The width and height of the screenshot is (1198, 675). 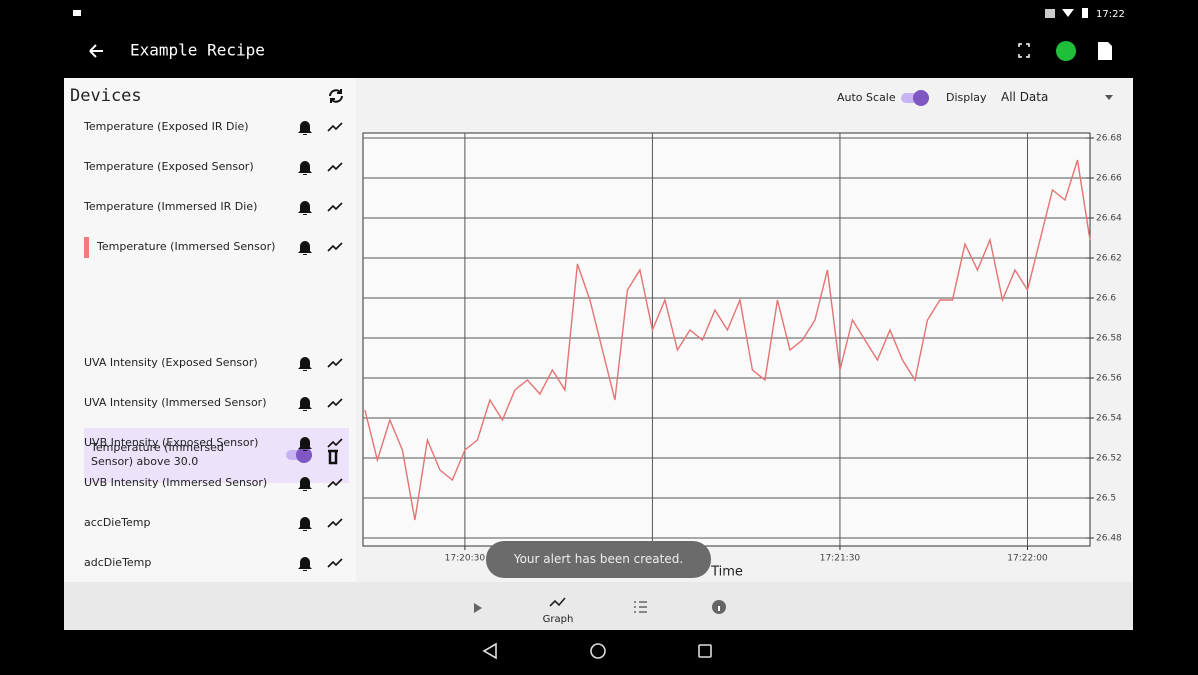 What do you see at coordinates (1106, 499) in the screenshot?
I see `y-tick-label: 26.5` at bounding box center [1106, 499].